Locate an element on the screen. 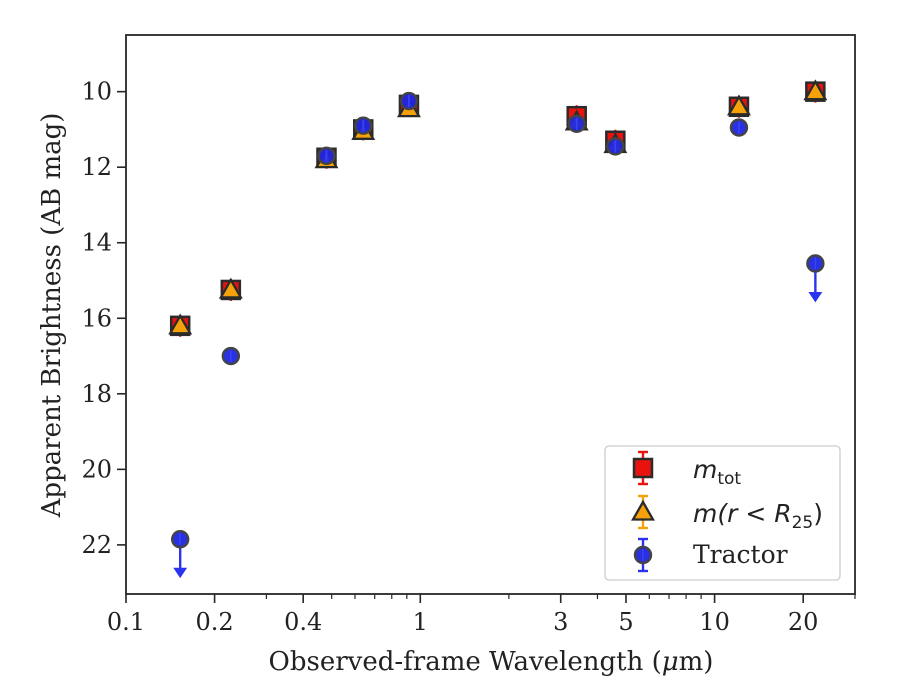  x-axis-label-mu: μ is located at coordinates (670, 662).